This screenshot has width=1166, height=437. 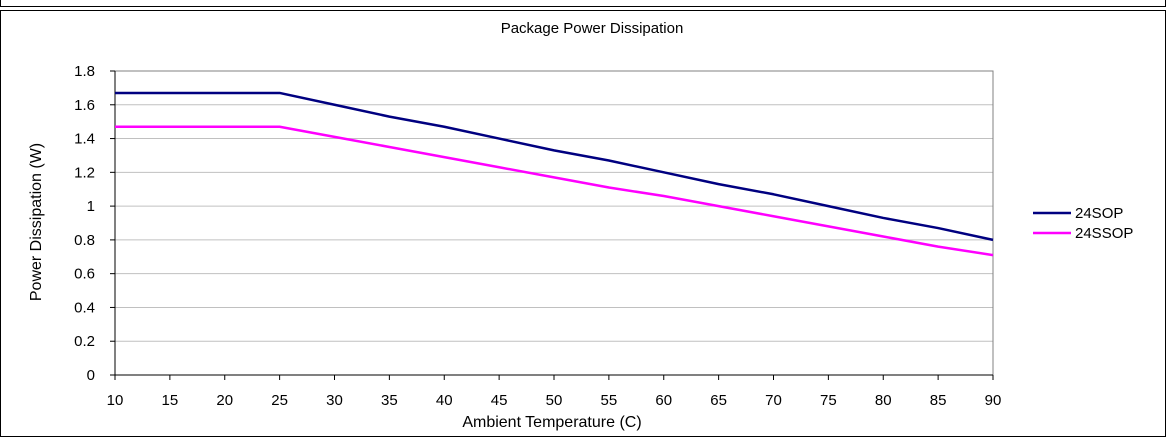 What do you see at coordinates (883, 400) in the screenshot?
I see `x-tick-label: 80` at bounding box center [883, 400].